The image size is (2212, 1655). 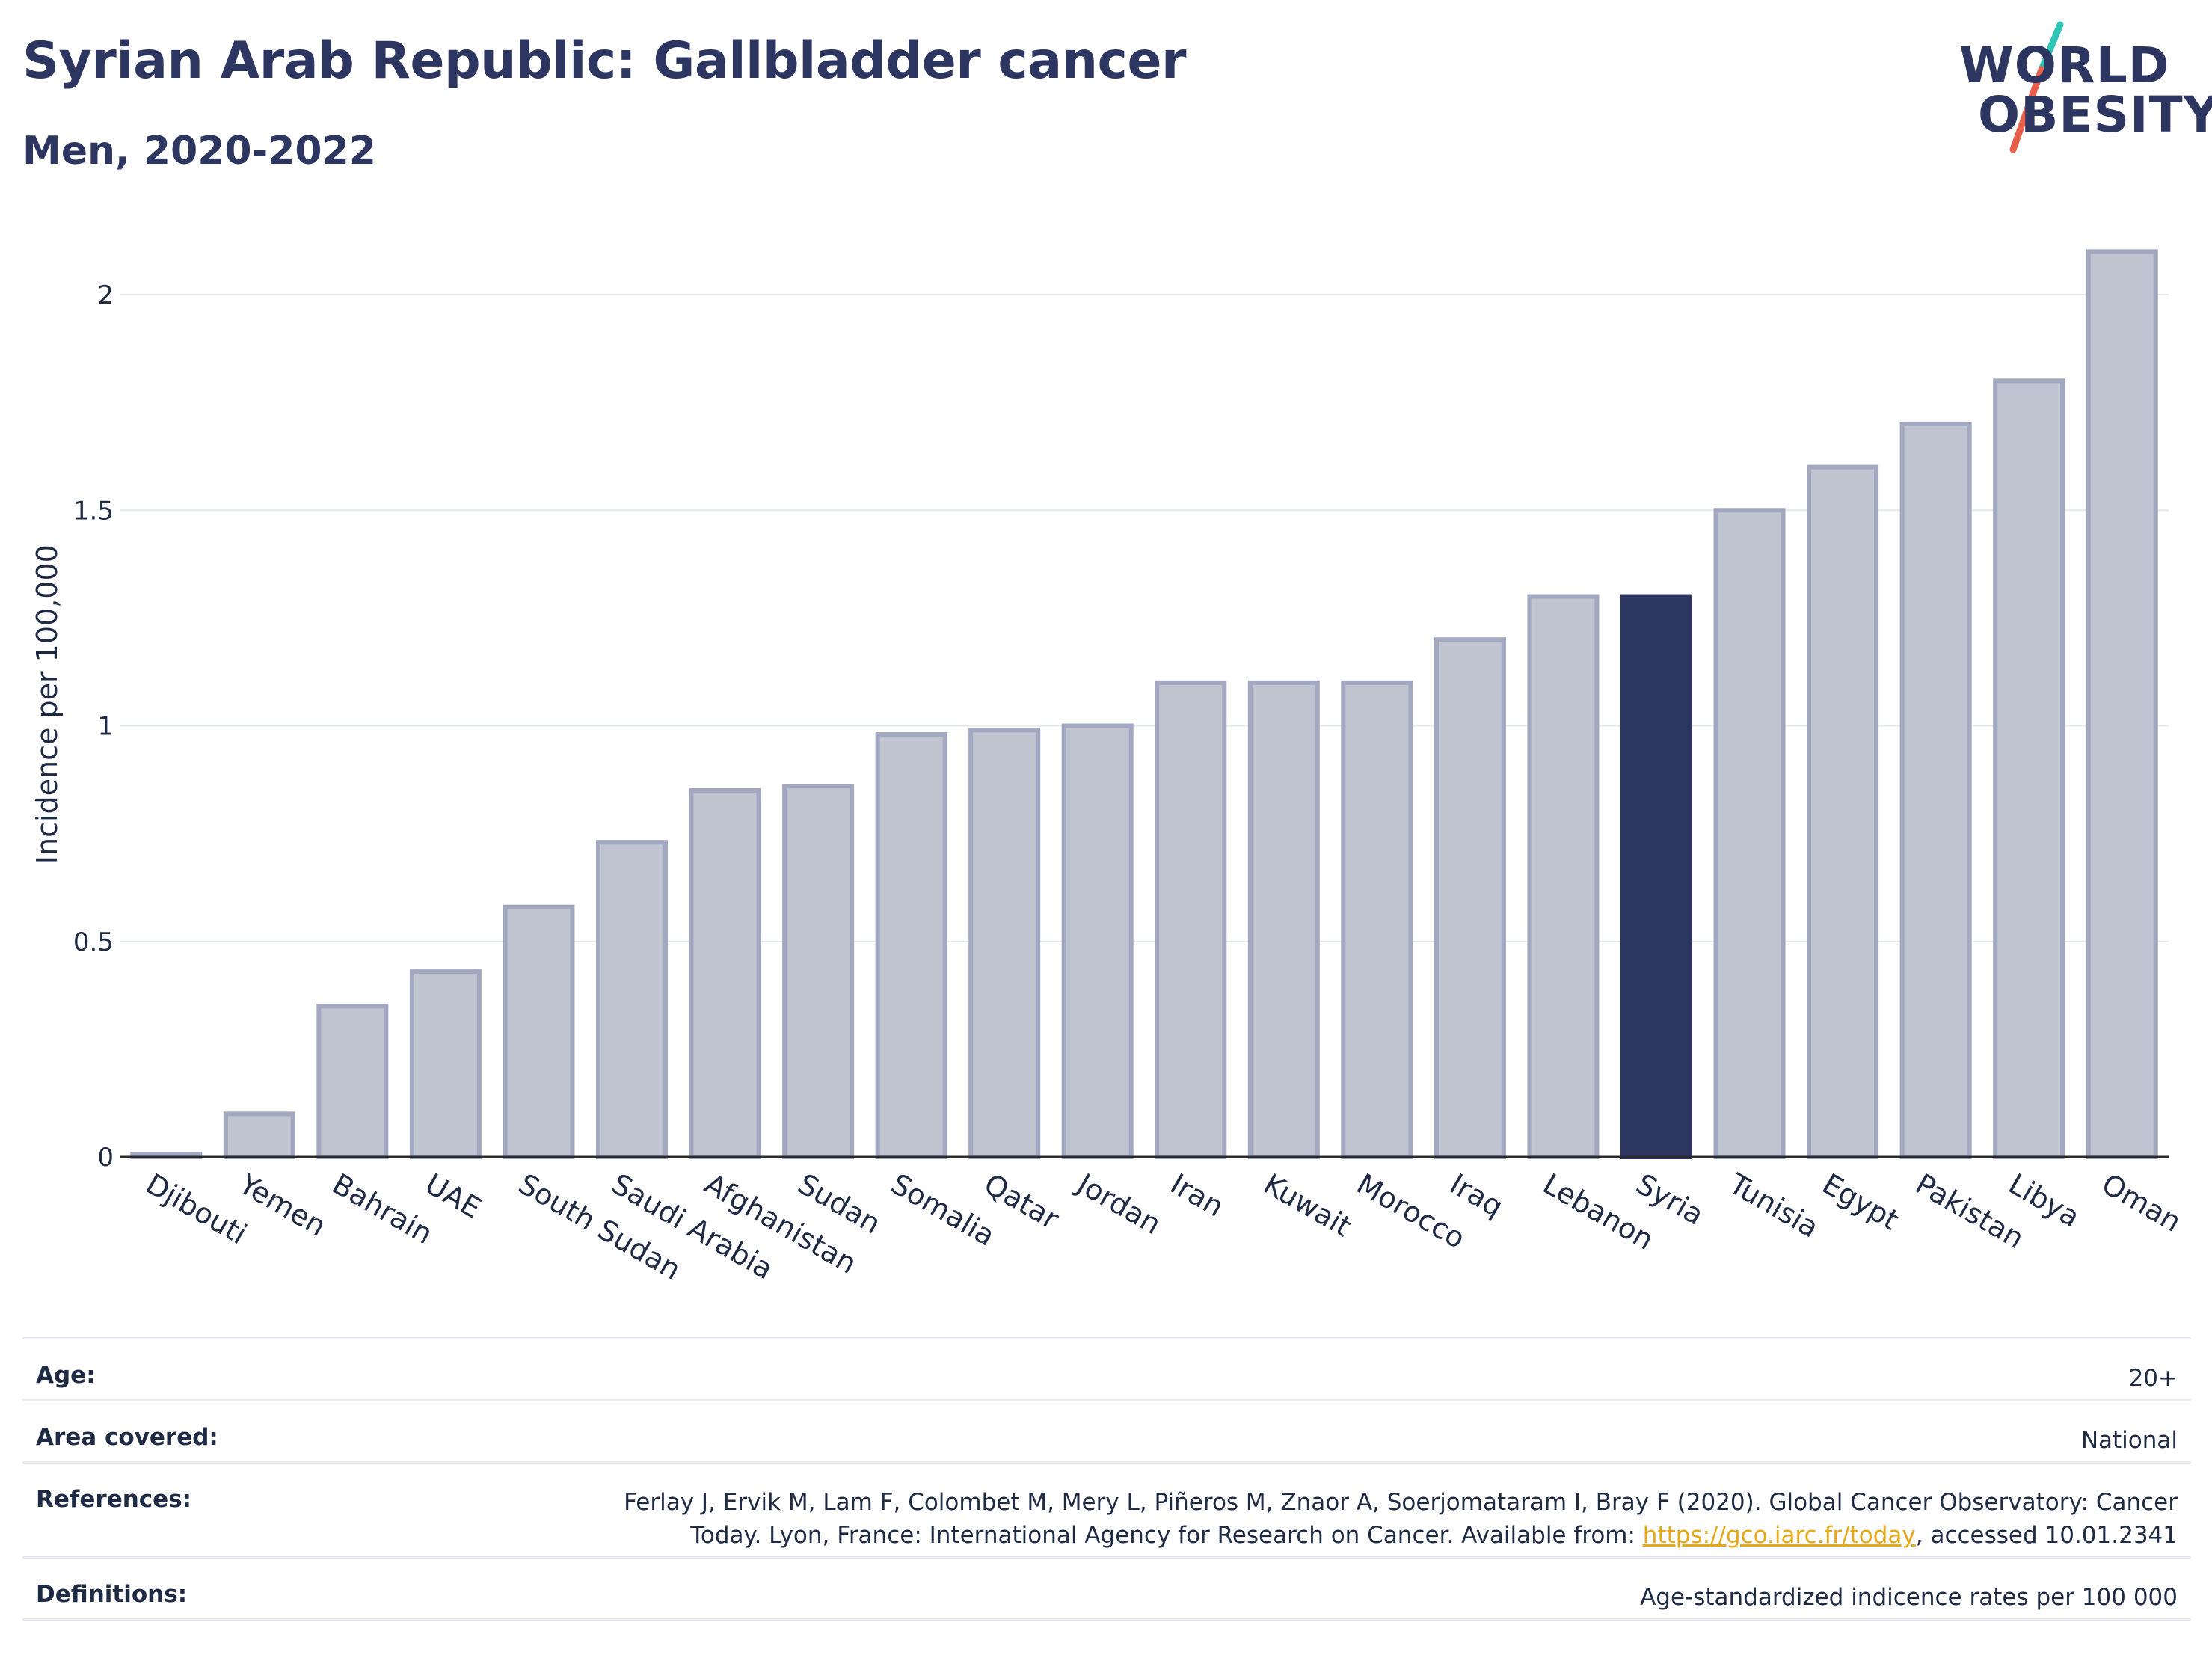 I want to click on page-title: Syrian Arab Republic: Gallbladder cancer, so click(x=604, y=60).